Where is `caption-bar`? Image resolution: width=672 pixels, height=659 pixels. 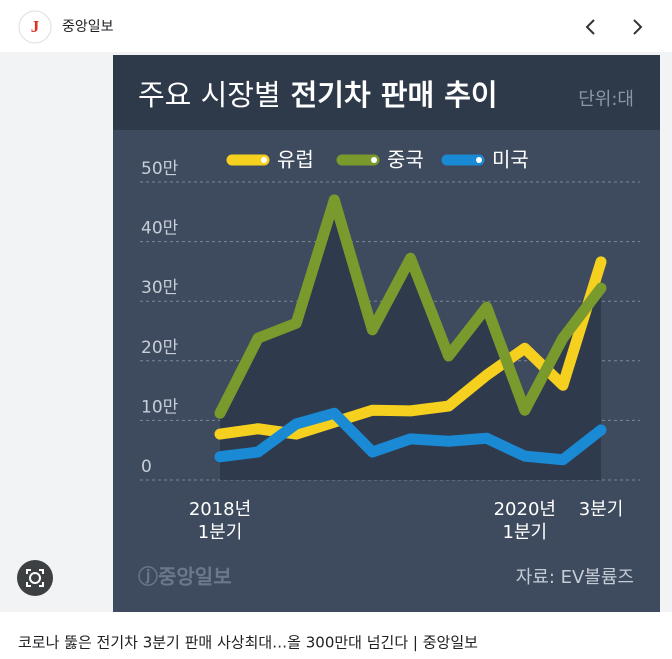 caption-bar is located at coordinates (336, 635).